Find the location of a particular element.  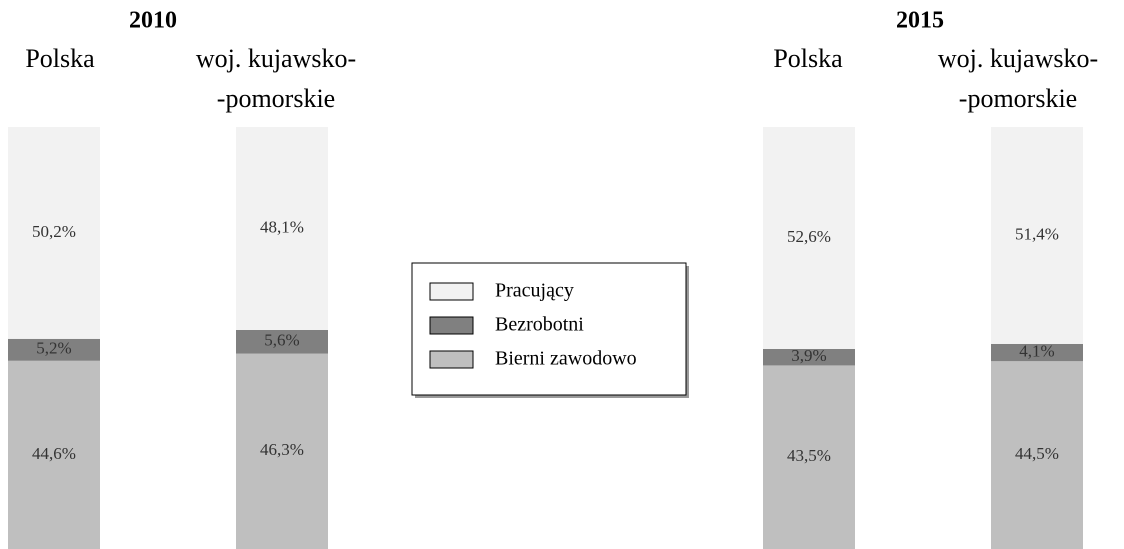

value-label: 50,2% is located at coordinates (54, 231).